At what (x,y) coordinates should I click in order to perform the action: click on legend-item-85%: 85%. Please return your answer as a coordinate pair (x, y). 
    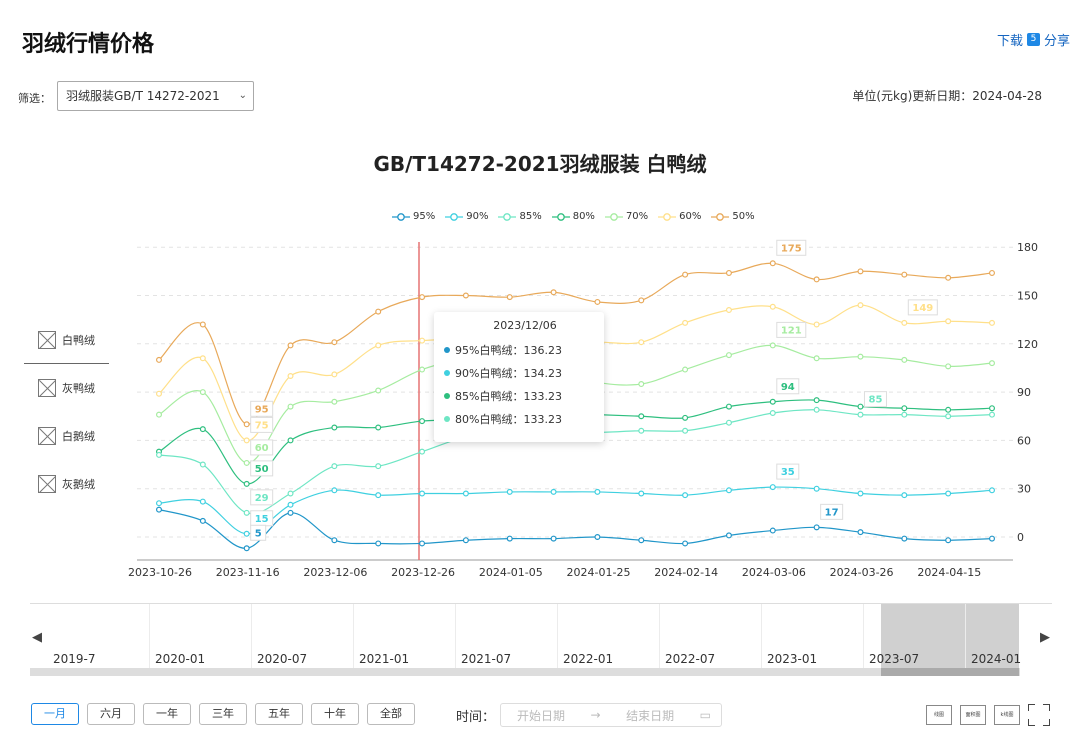
    Looking at the image, I should click on (520, 216).